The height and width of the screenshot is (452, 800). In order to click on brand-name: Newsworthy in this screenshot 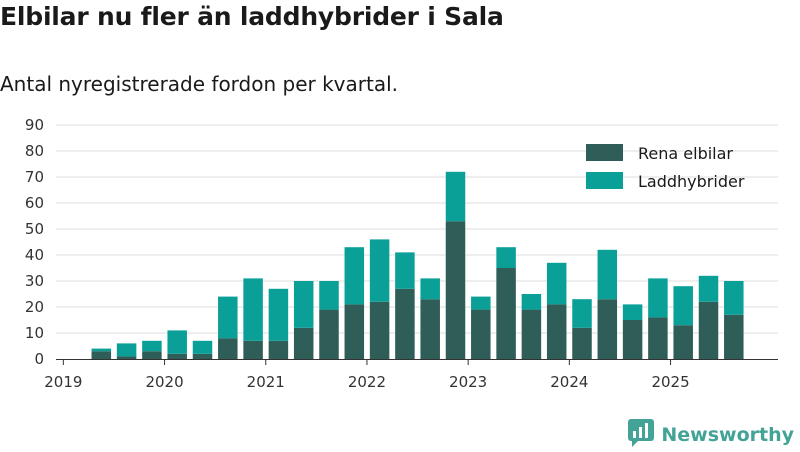, I will do `click(727, 435)`.